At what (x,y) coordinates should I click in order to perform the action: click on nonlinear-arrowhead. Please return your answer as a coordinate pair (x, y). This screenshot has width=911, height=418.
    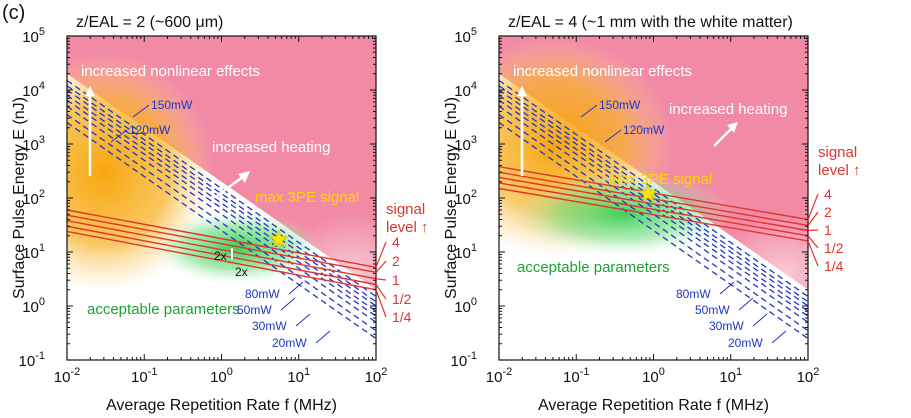
    Looking at the image, I should click on (522, 91).